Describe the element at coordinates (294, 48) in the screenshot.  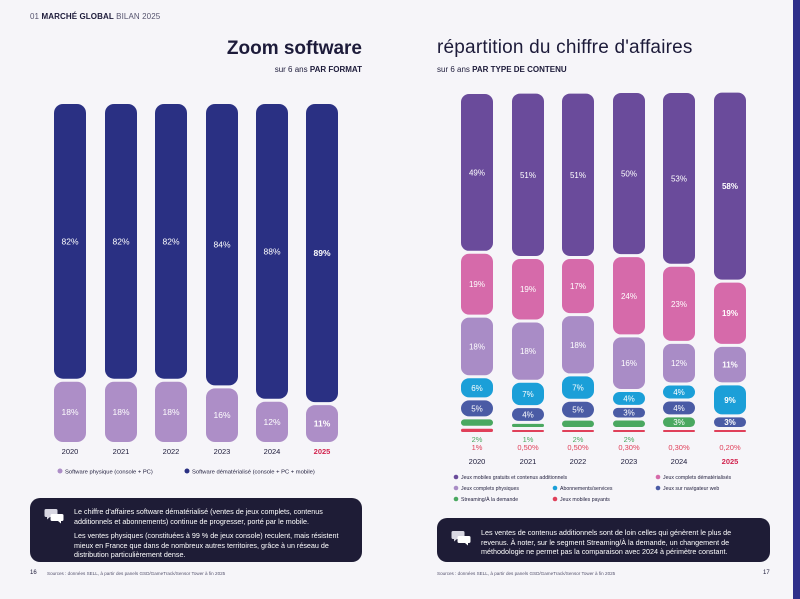
I see `left-chart-title: Zoom software` at that location.